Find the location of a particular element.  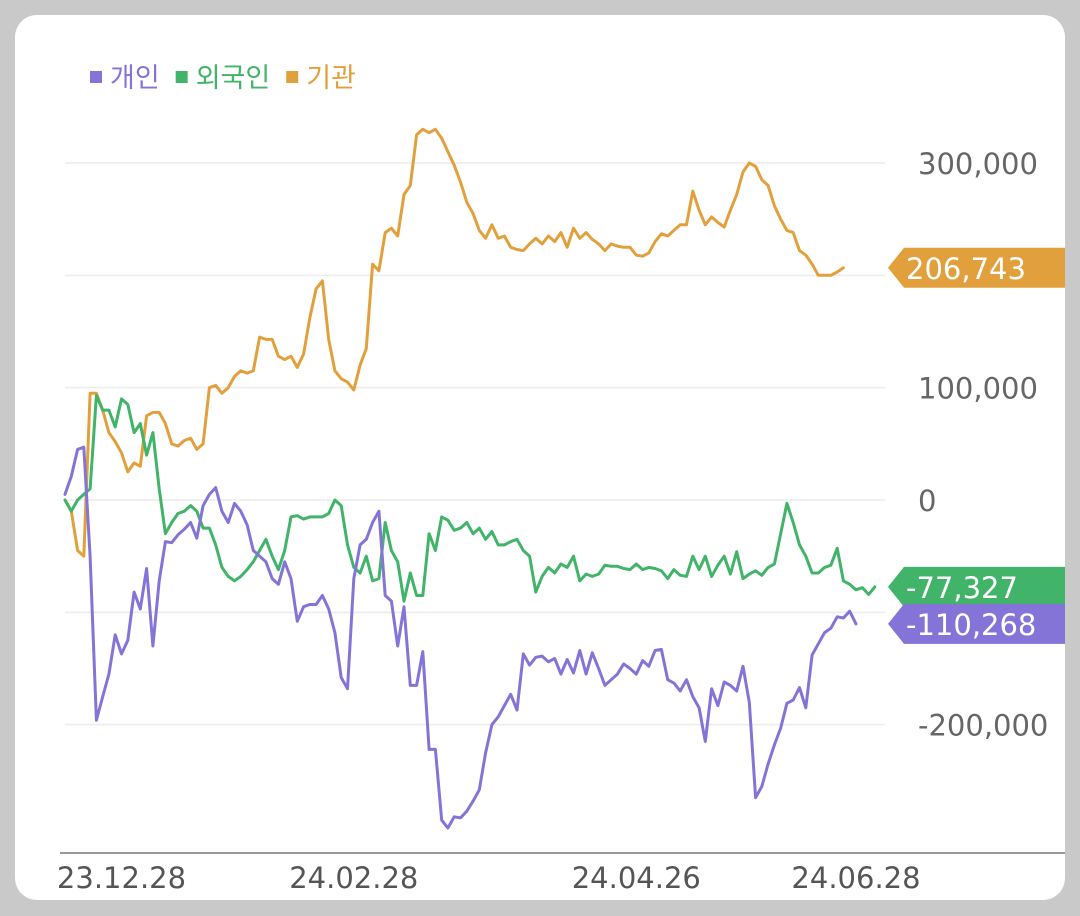

last-value-badge: -77,327 is located at coordinates (976, 586).